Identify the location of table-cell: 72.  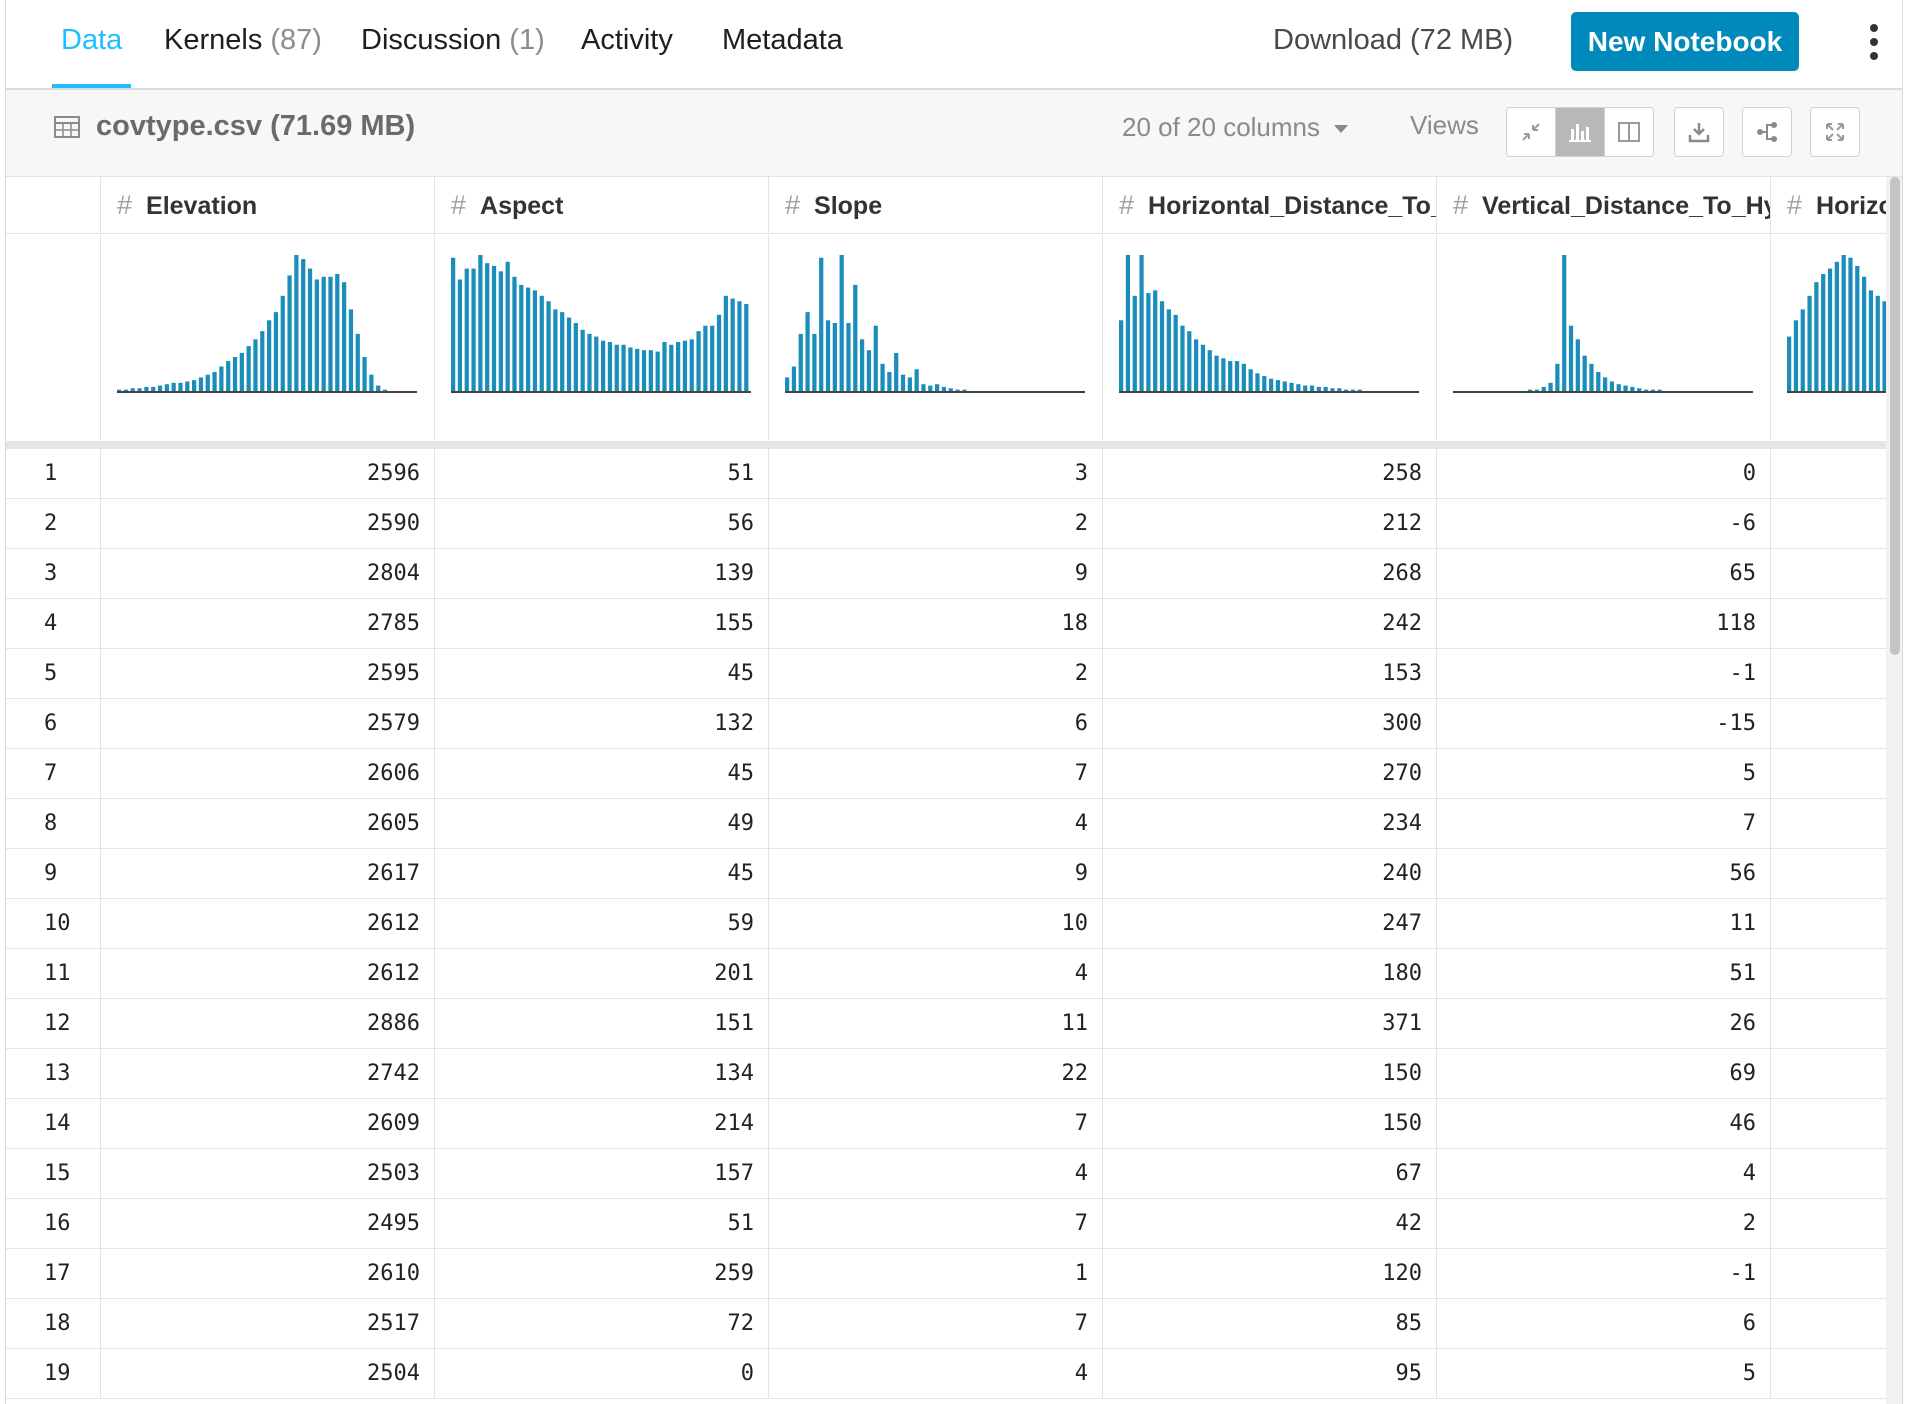
(601, 1324).